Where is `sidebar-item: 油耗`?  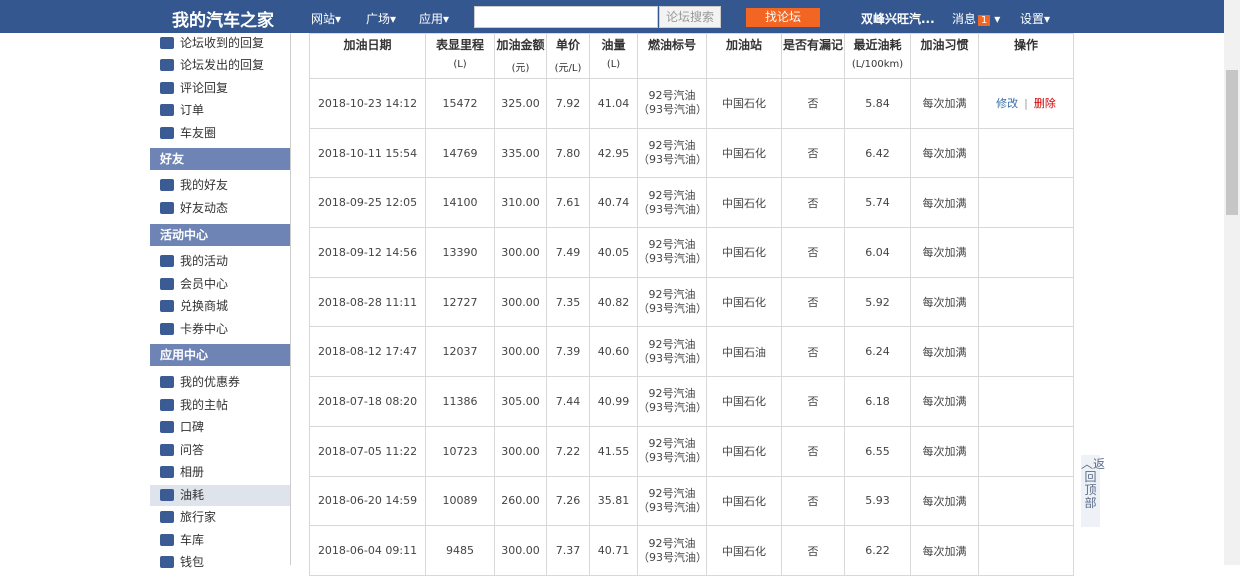 sidebar-item: 油耗 is located at coordinates (220, 495).